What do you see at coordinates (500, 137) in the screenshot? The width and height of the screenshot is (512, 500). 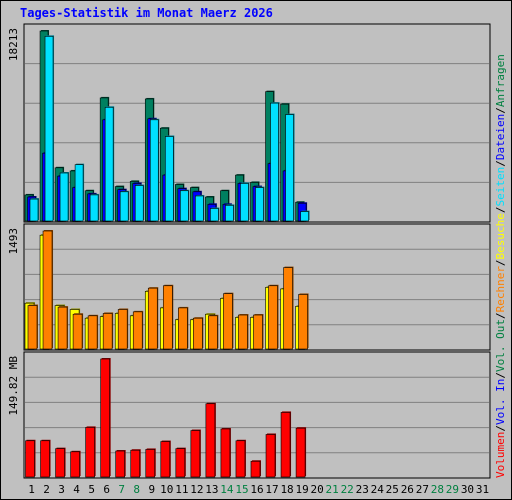 I see `legend-entry: Dateien` at bounding box center [500, 137].